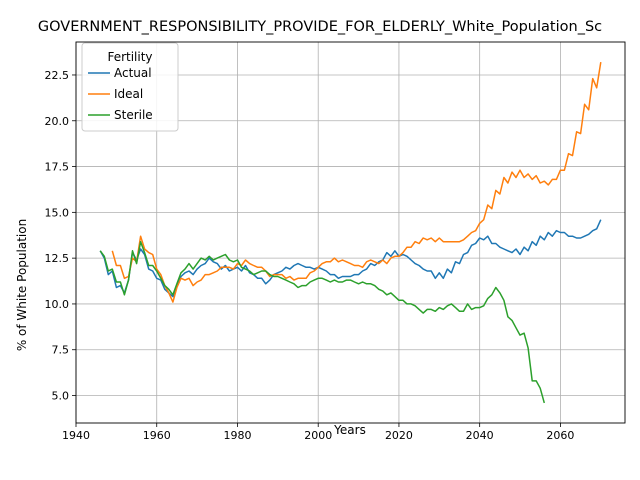 This screenshot has width=640, height=480. I want to click on legend-box, so click(130, 87).